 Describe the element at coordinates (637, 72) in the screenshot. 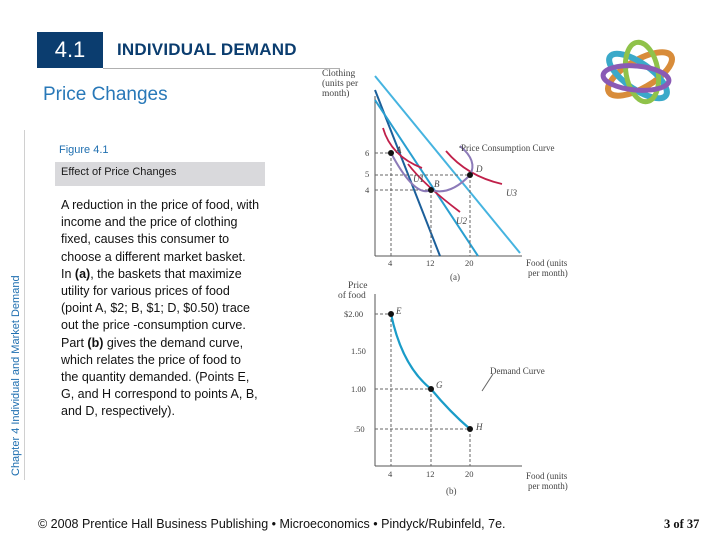

I see `rings-logo-icon` at that location.